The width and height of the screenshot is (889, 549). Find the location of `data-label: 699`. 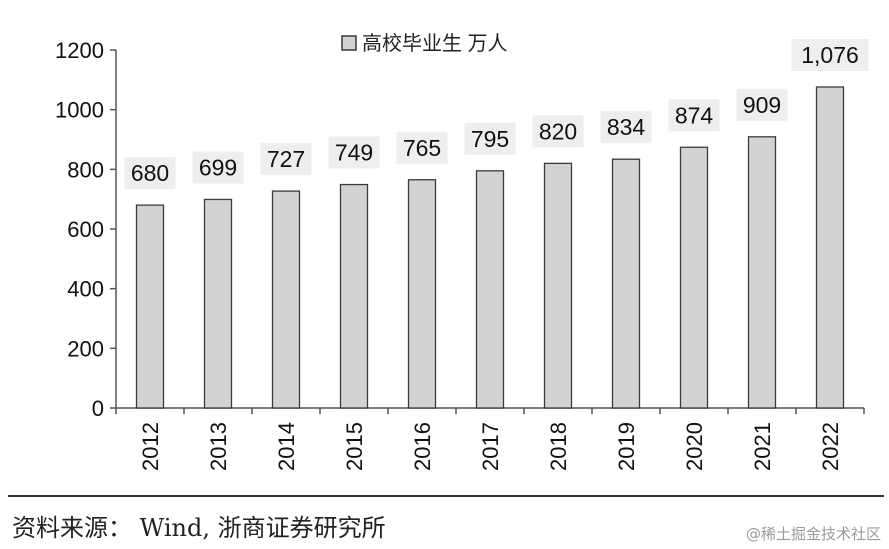

data-label: 699 is located at coordinates (218, 167).